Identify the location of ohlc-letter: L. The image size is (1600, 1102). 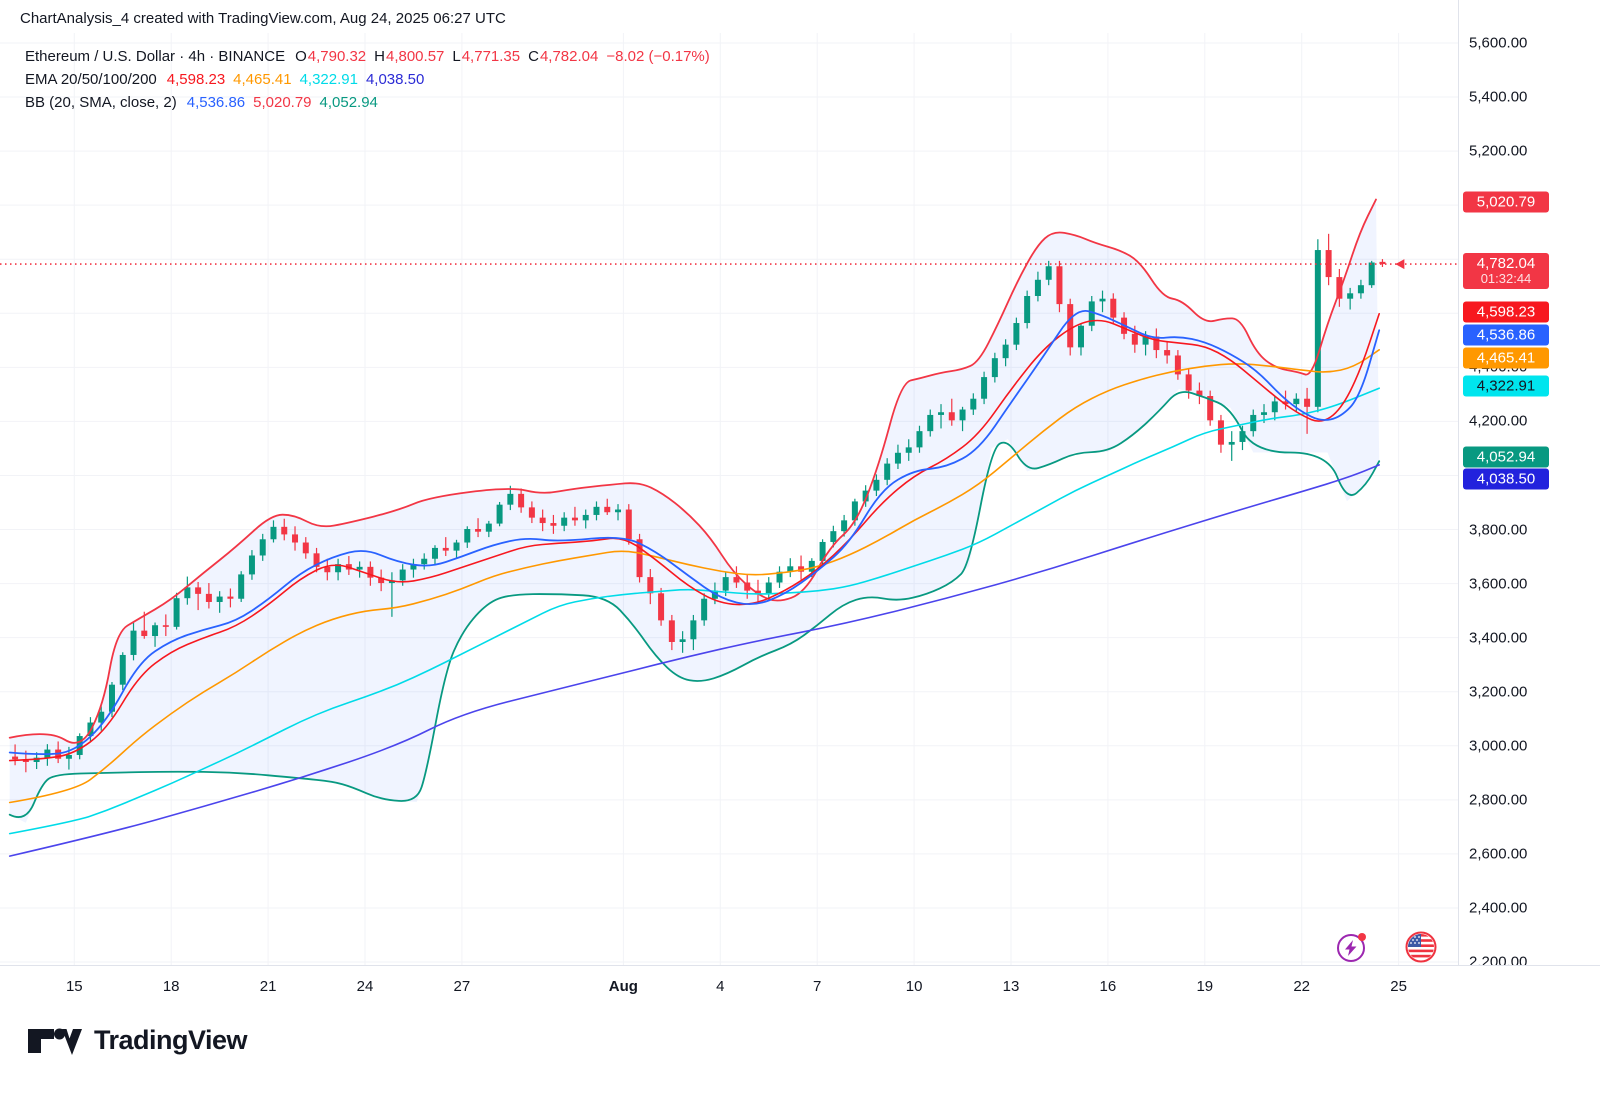
(456, 56).